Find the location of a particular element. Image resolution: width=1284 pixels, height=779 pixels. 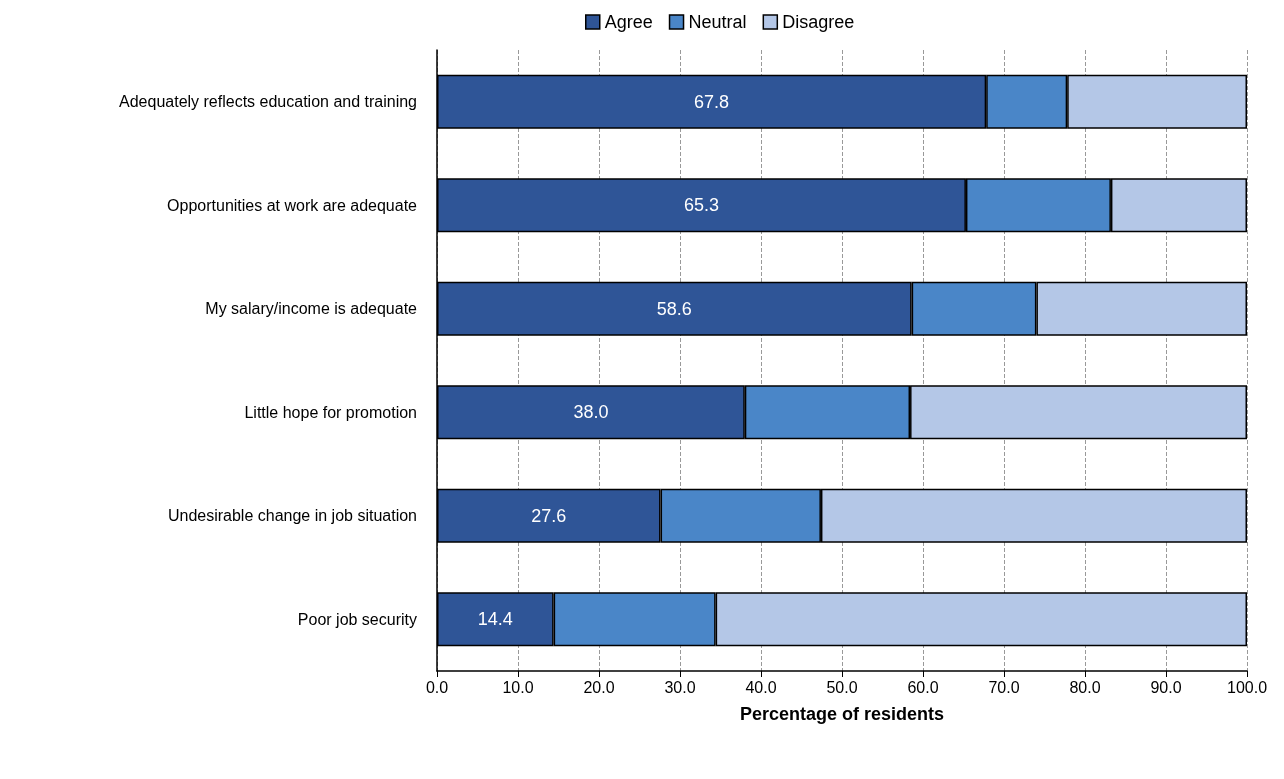

x-tick-label: 10.0 is located at coordinates (518, 687).